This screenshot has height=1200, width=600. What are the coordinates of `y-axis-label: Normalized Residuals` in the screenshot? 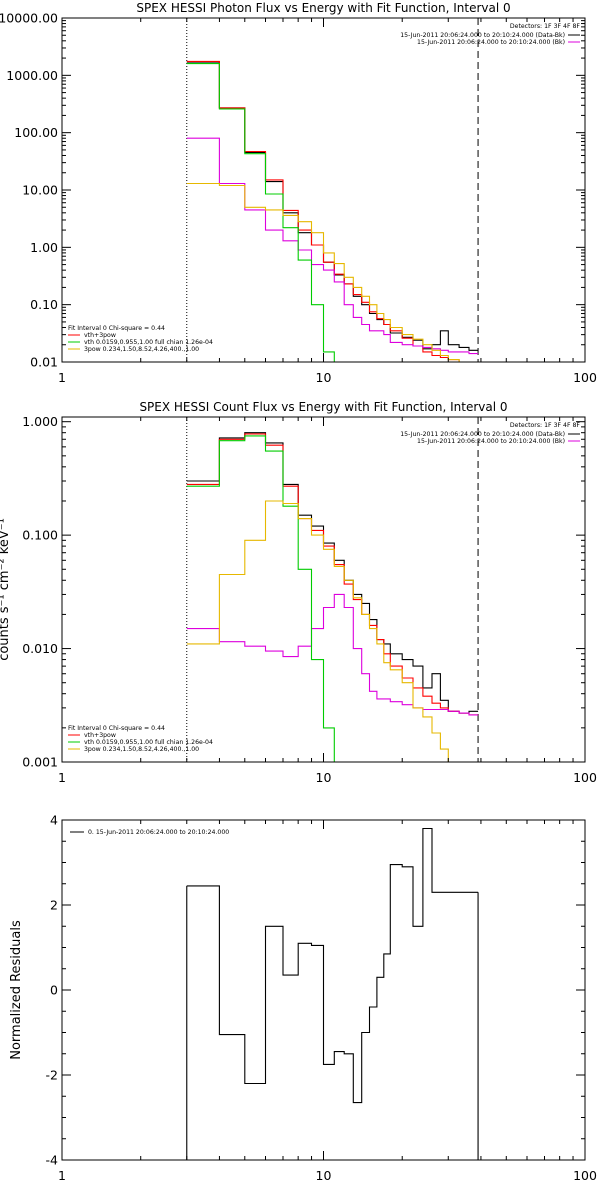 It's located at (16, 990).